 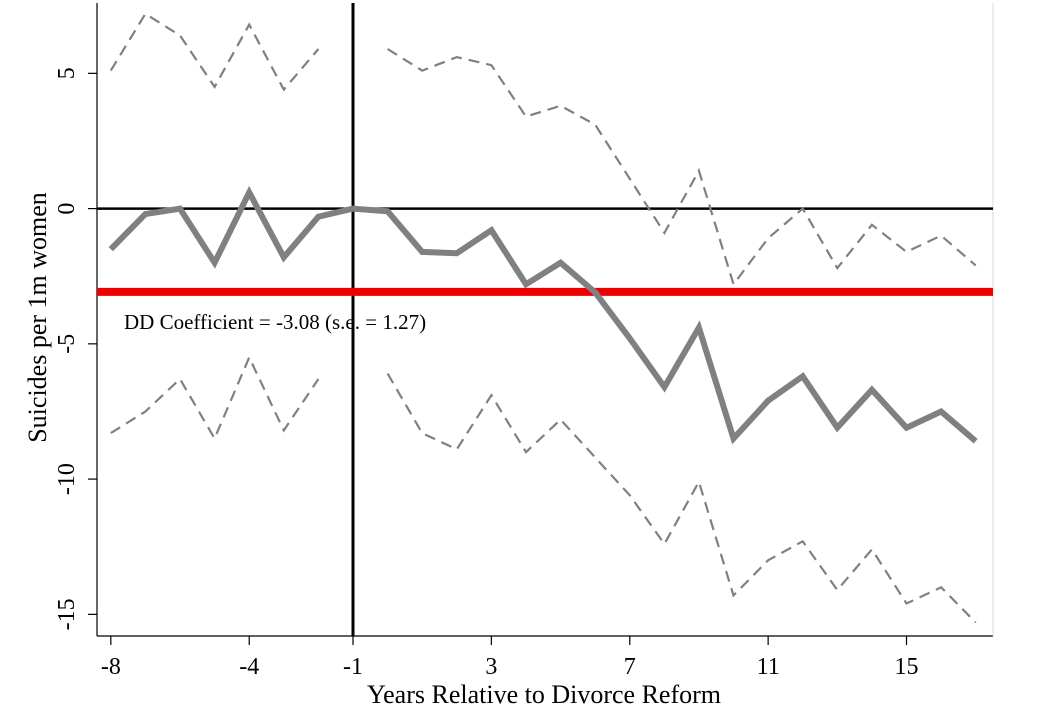 I want to click on y-axis-title: Suicides per 1m women, so click(x=37, y=317).